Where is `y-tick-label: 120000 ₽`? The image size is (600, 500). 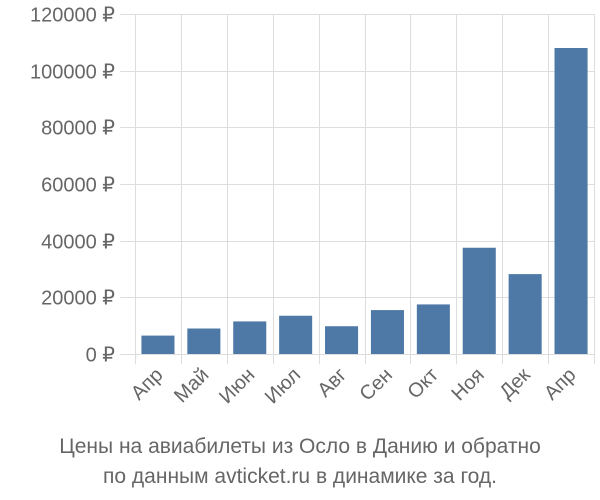
y-tick-label: 120000 ₽ is located at coordinates (72, 16).